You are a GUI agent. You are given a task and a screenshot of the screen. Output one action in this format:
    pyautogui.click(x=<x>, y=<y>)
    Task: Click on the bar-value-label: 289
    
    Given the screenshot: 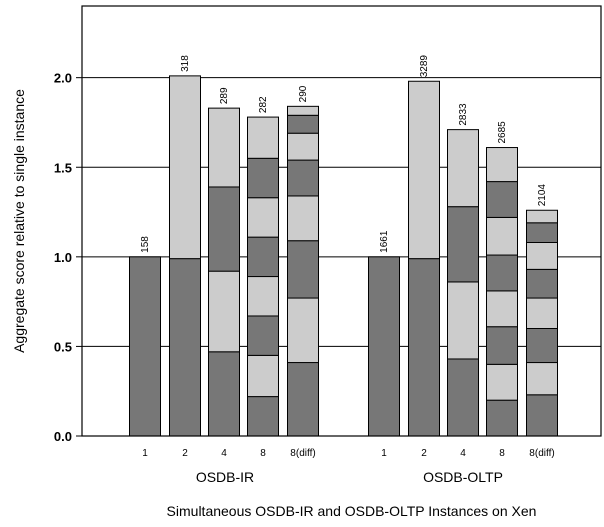 What is the action you would take?
    pyautogui.click(x=224, y=95)
    